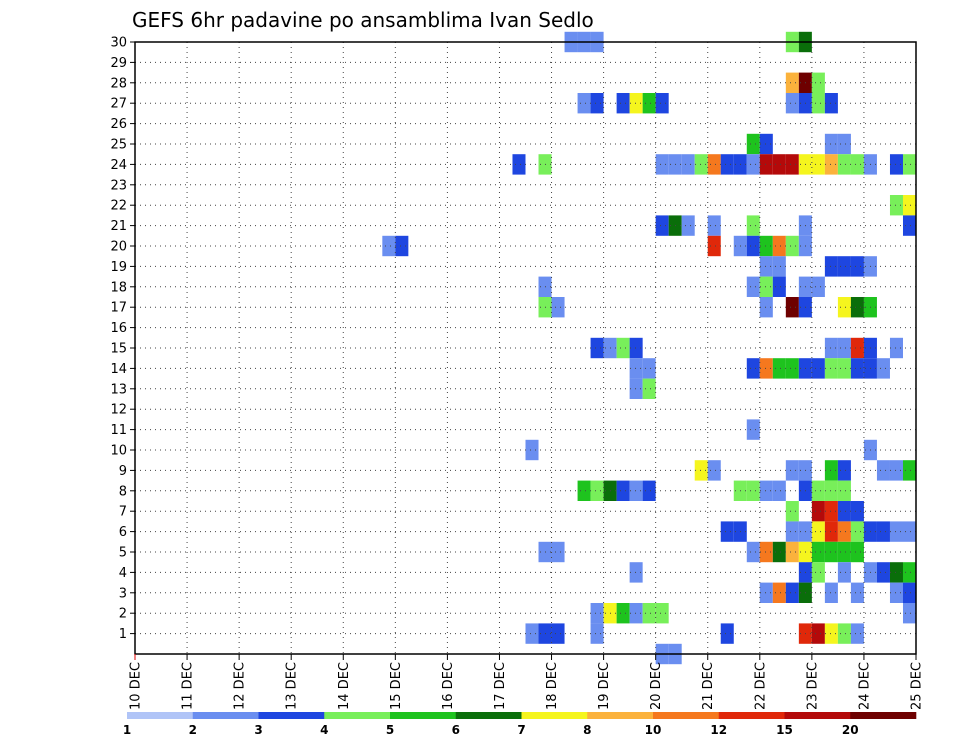  I want to click on legend-label: 1, so click(127, 730).